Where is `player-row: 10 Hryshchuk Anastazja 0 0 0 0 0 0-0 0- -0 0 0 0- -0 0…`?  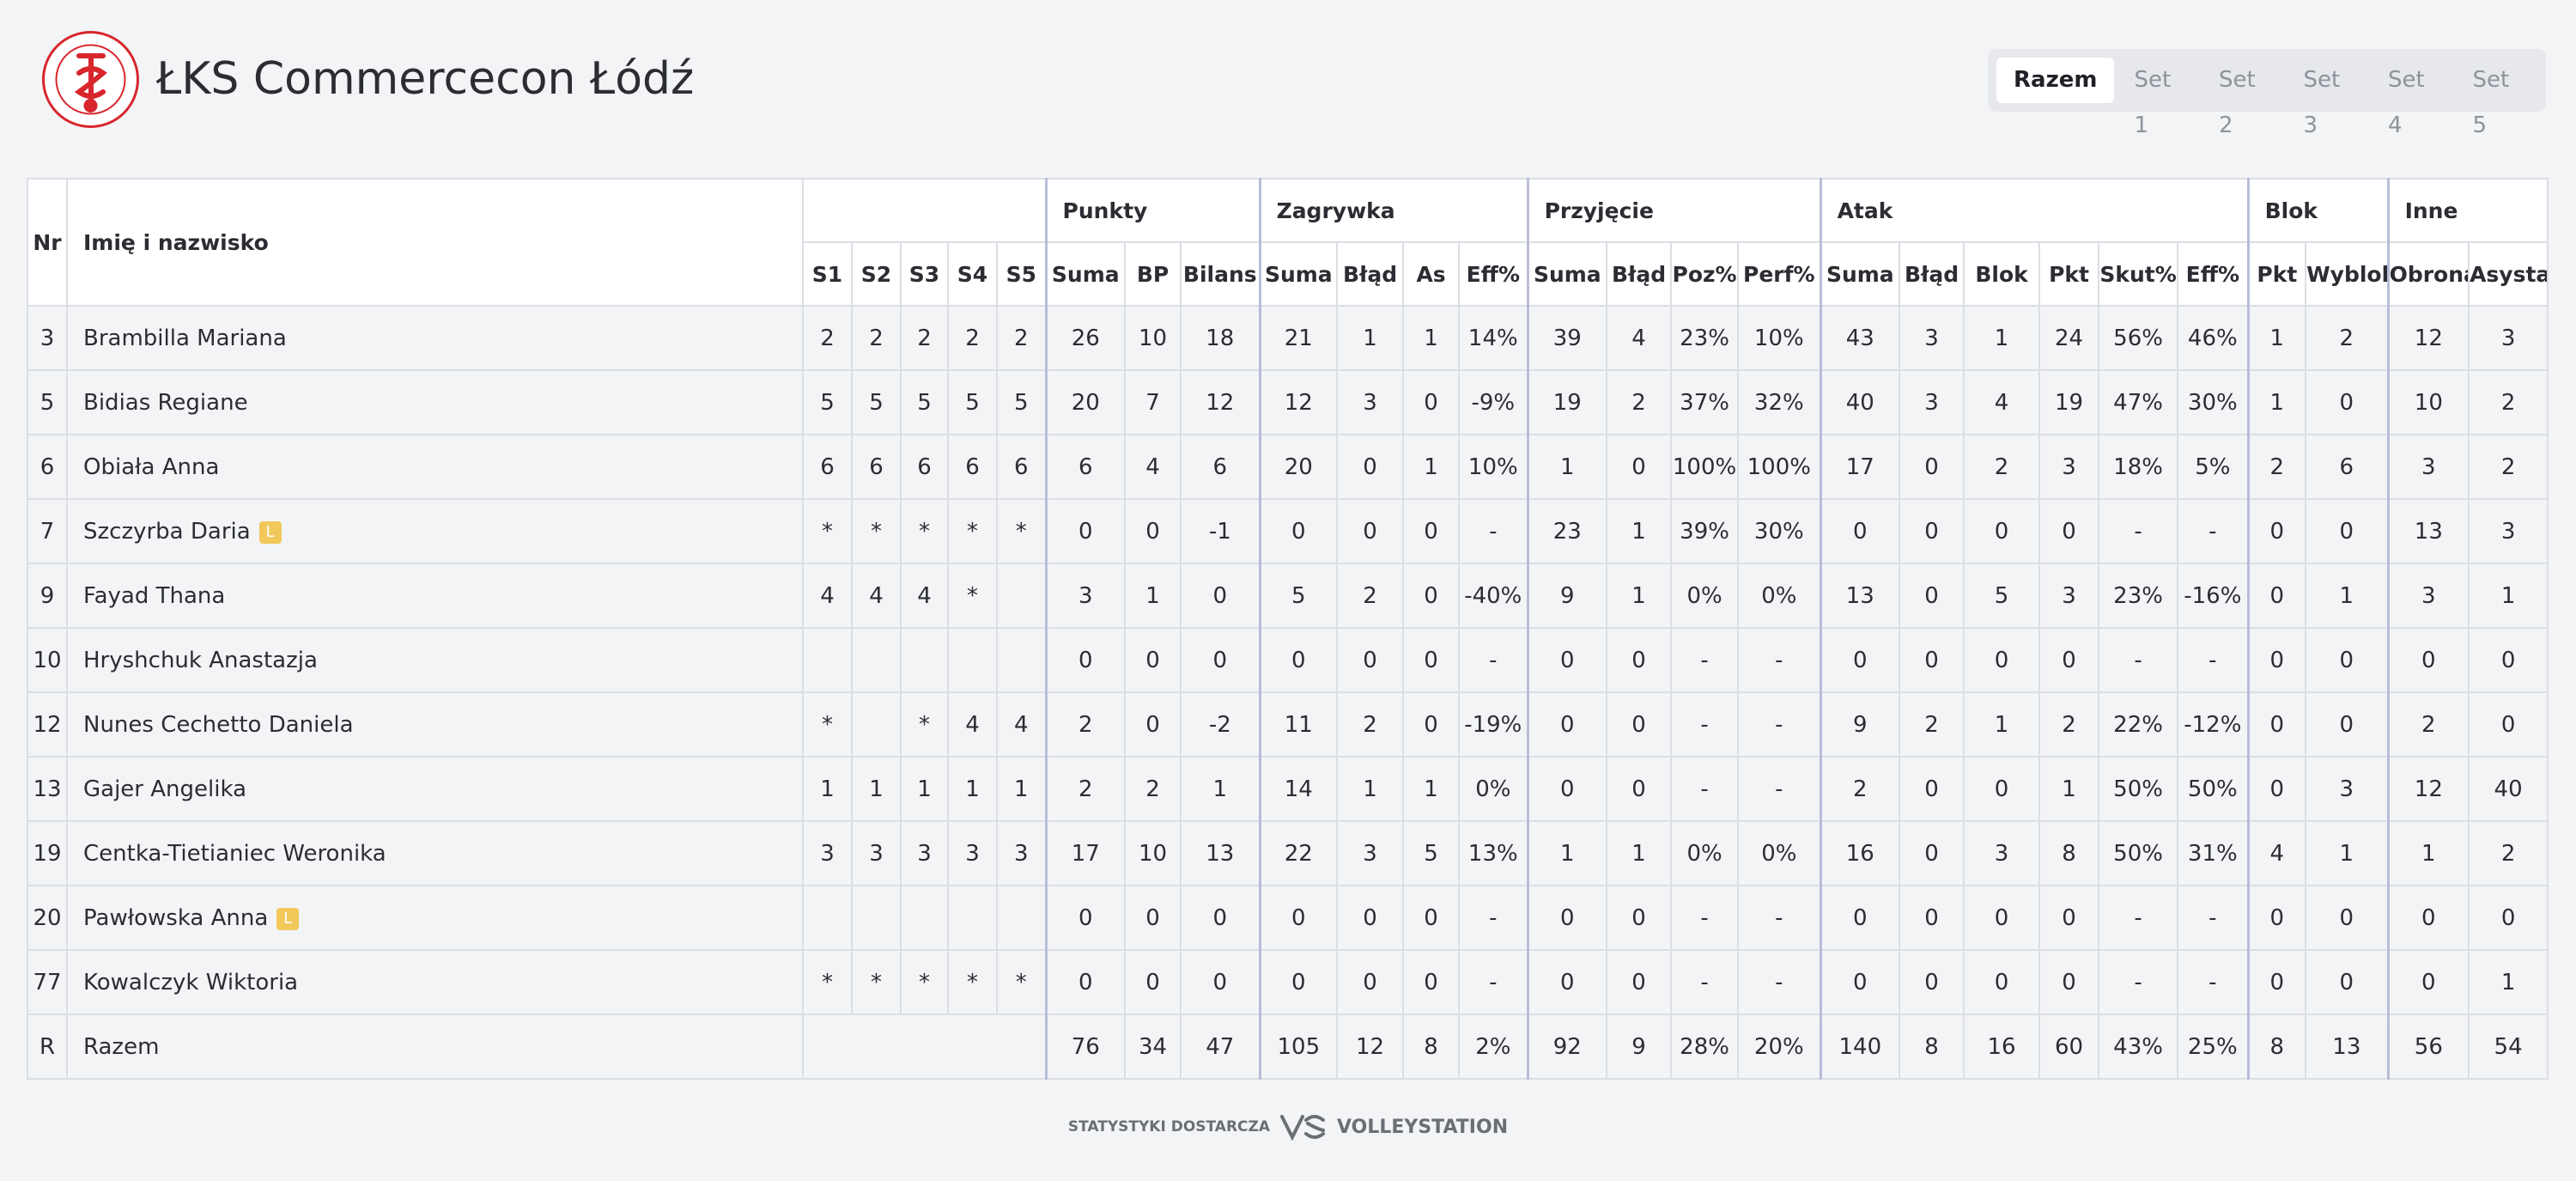 player-row: 10 Hryshchuk Anastazja 0 0 0 0 0 0-0 0- -0 0 0 0- -0 0… is located at coordinates (1288, 660).